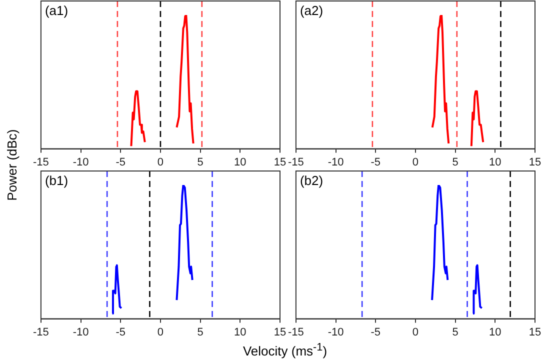  Describe the element at coordinates (312, 10) in the screenshot. I see `annotation: (a2)` at that location.